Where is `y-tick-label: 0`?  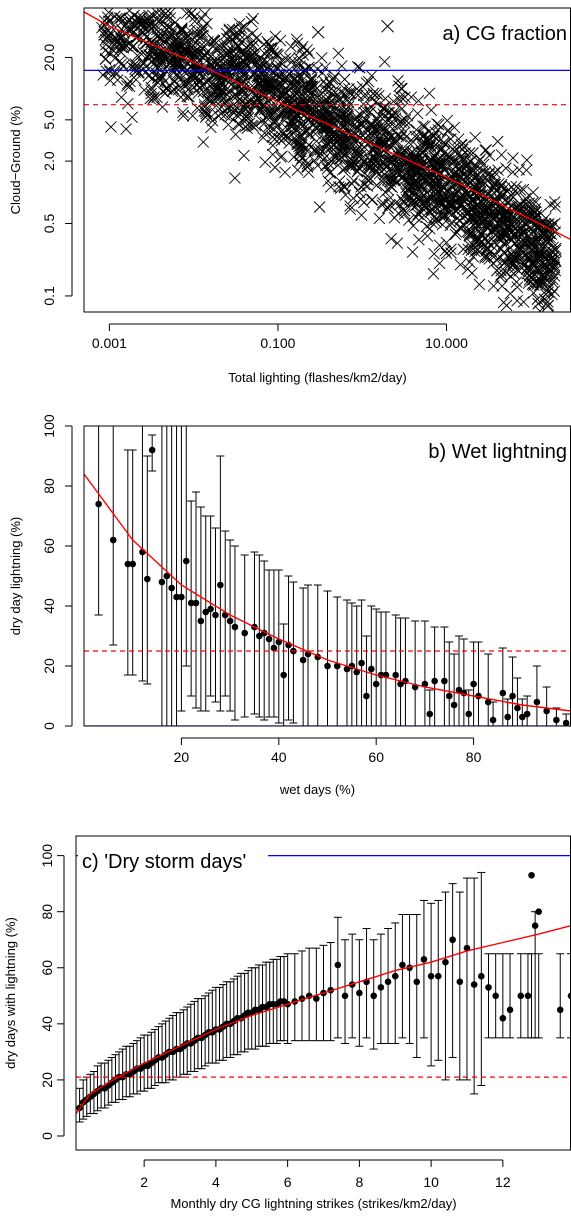 y-tick-label: 0 is located at coordinates (49, 726).